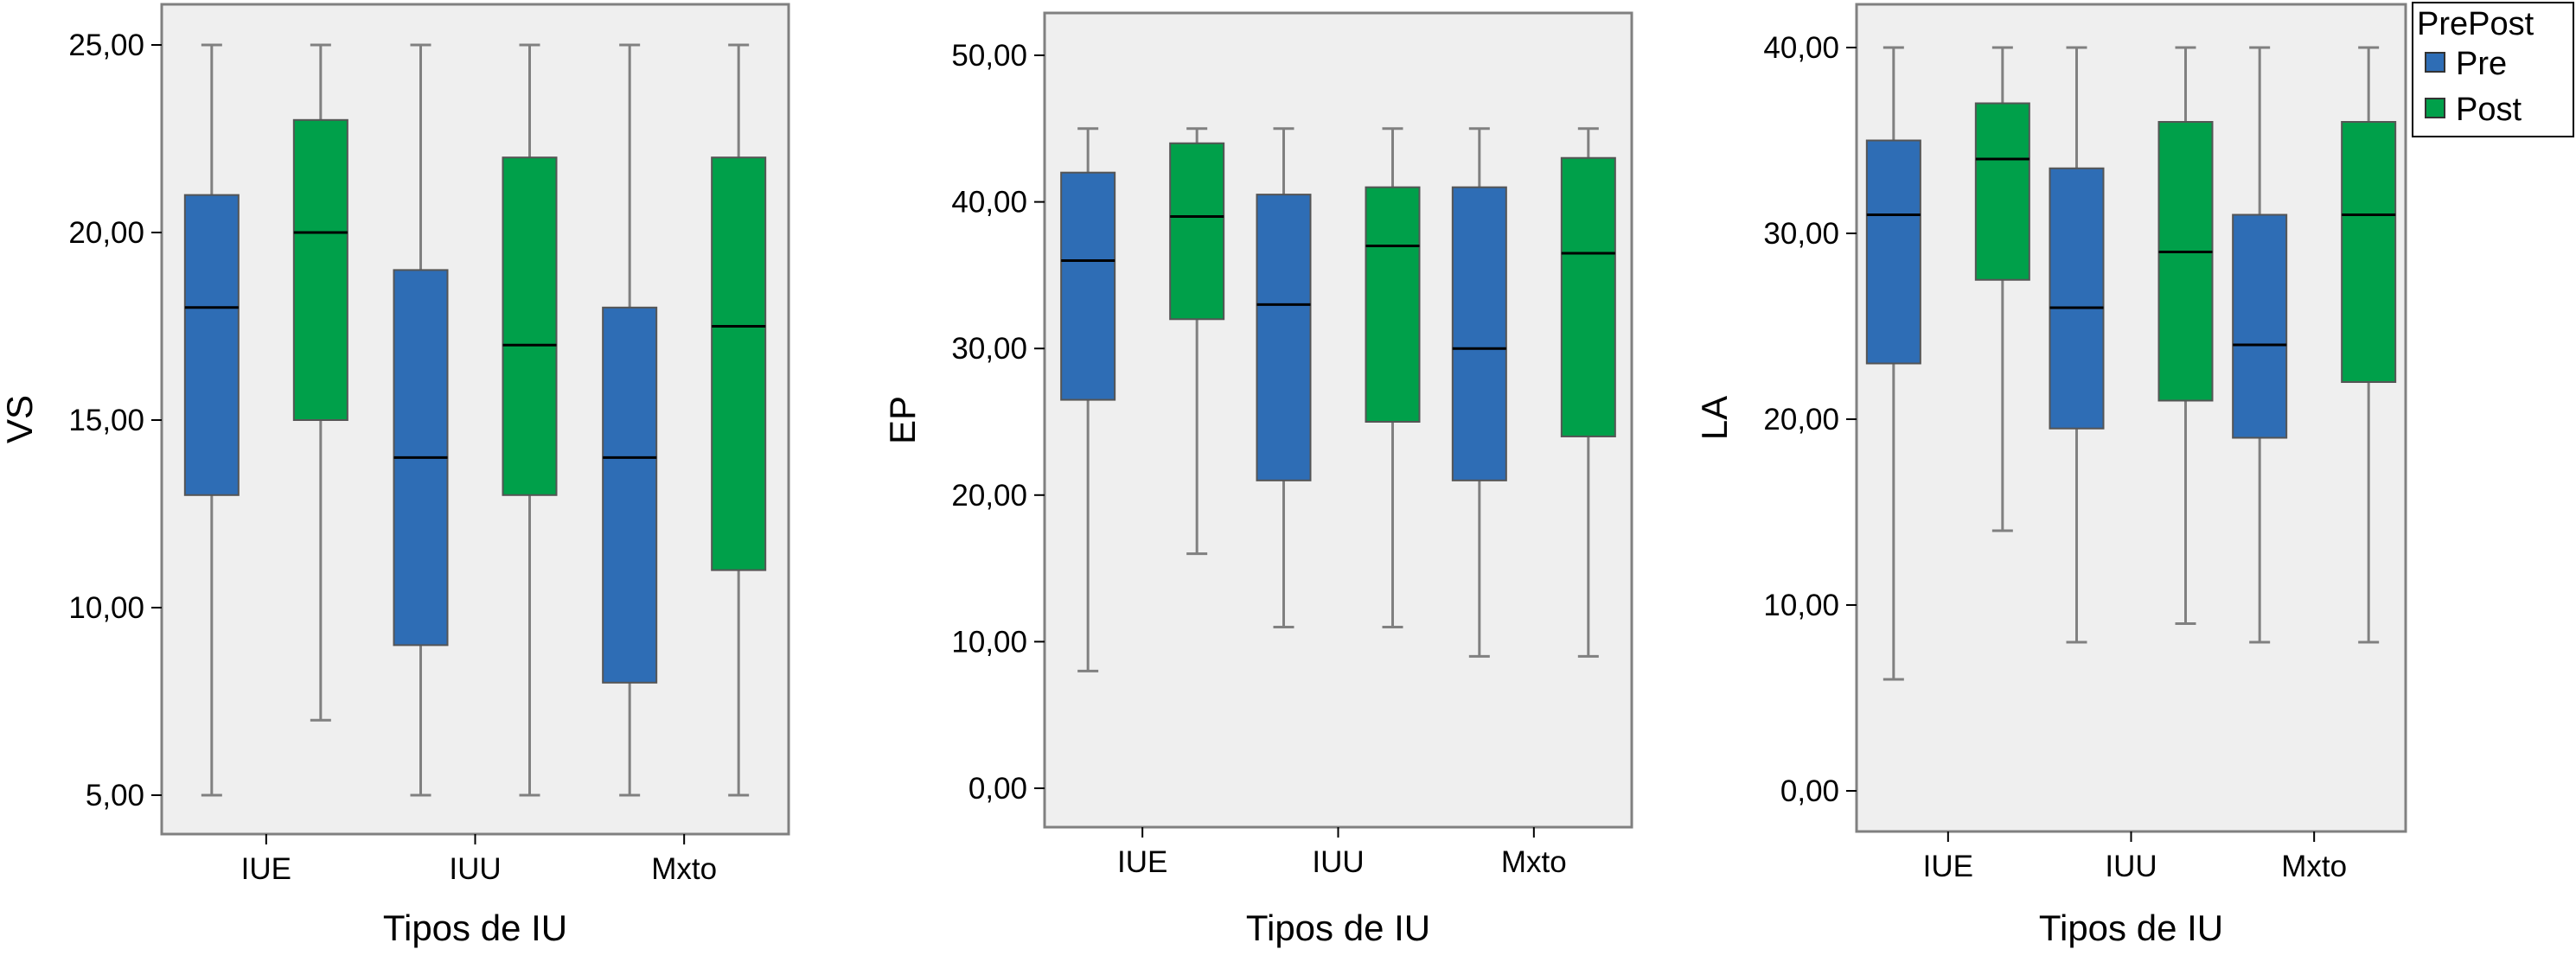 The height and width of the screenshot is (962, 2576). I want to click on y-axis-title: VS, so click(20, 419).